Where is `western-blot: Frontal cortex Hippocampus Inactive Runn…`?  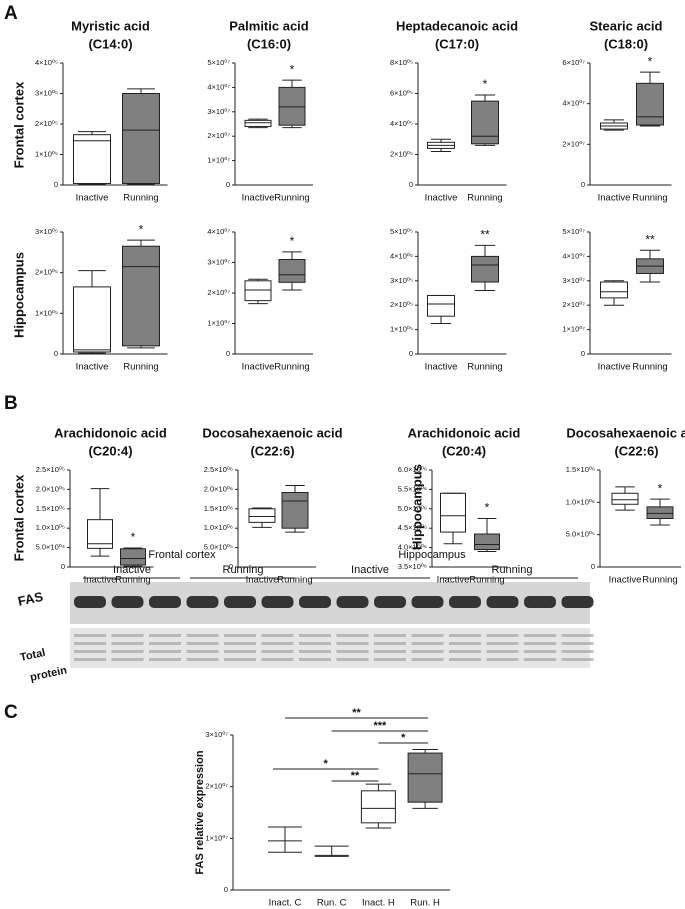
western-blot: Frontal cortex Hippocampus Inactive Runn… is located at coordinates (305, 616).